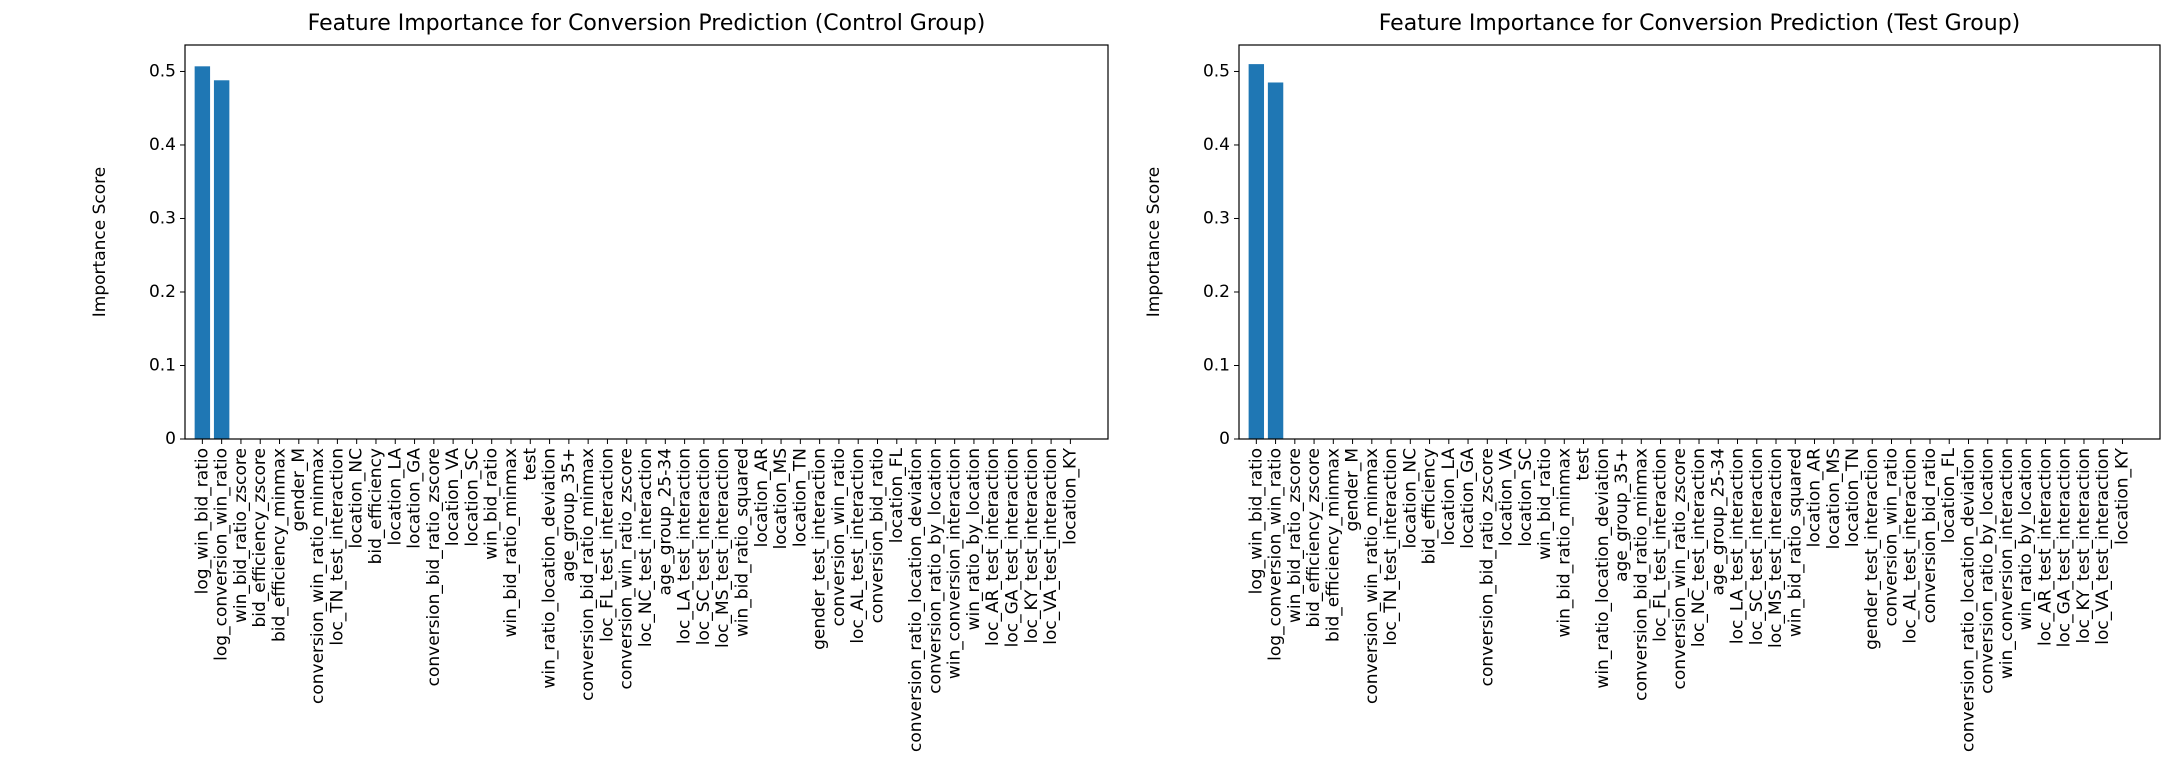 The image size is (2184, 776). I want to click on x-tick-label: conversion_win_ratio_zscore, so click(1680, 569).